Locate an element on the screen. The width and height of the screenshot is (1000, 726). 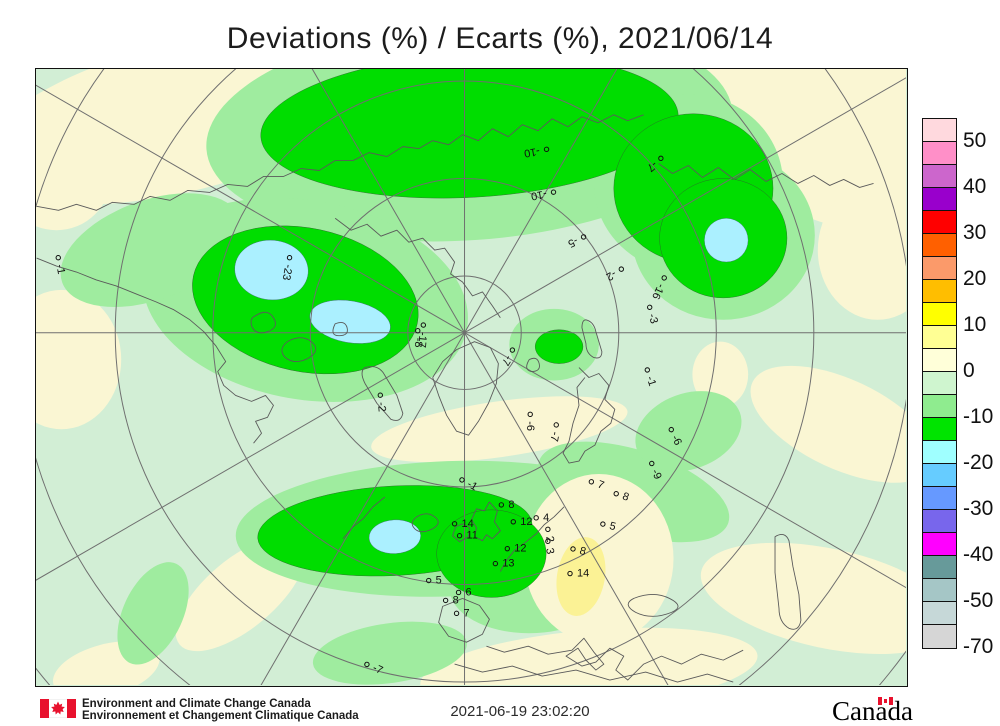
colorbar-tick-label: 10 is located at coordinates (975, 324).